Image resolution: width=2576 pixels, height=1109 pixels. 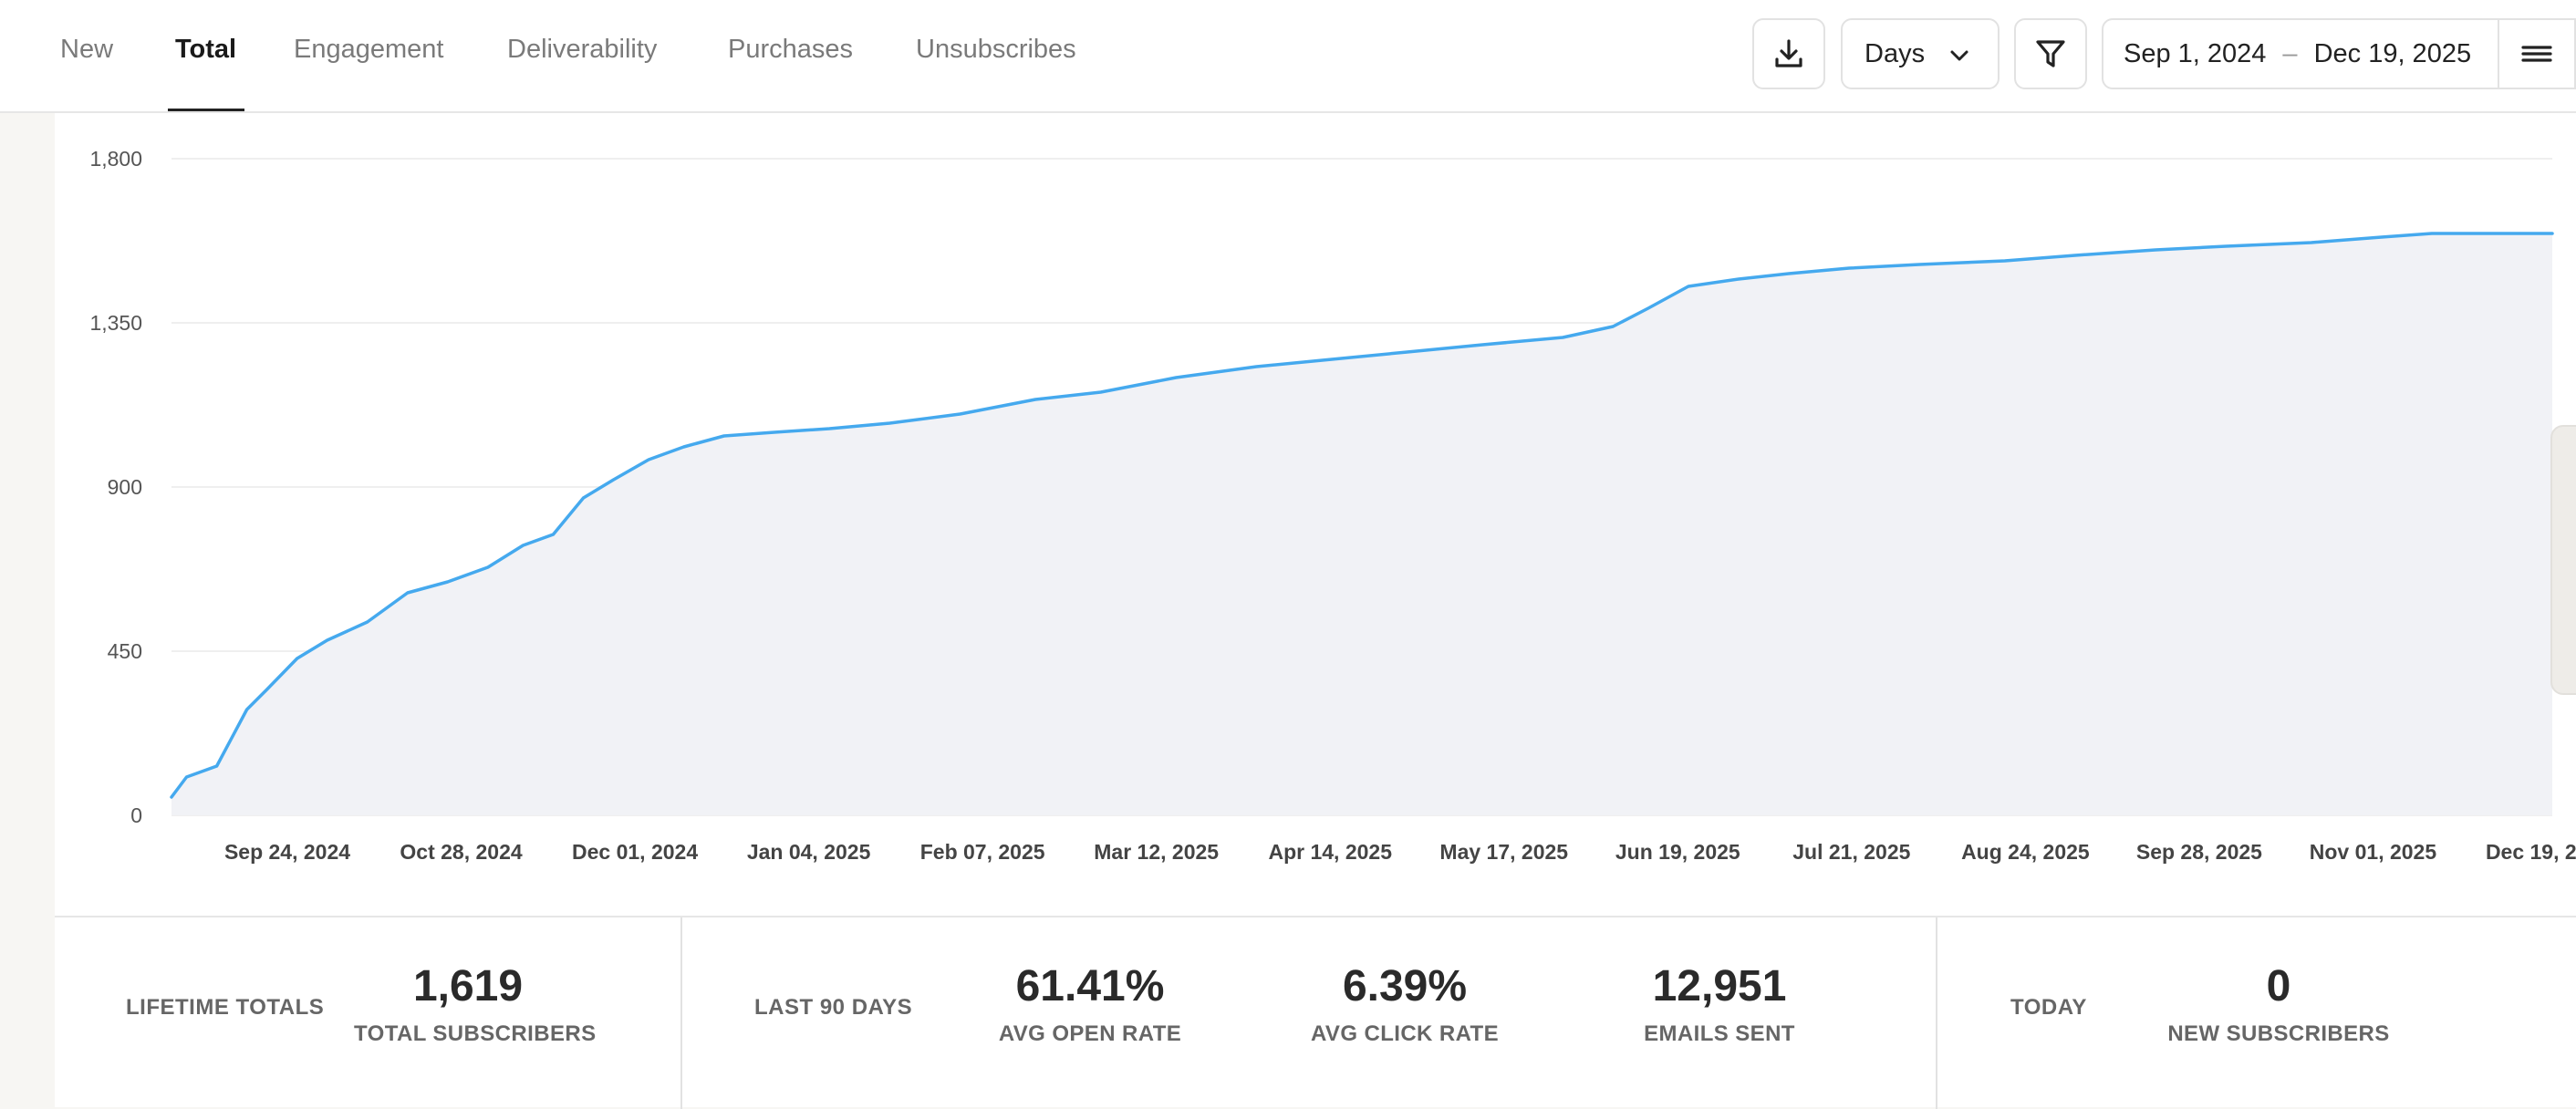 What do you see at coordinates (206, 49) in the screenshot?
I see `tab-total: Total` at bounding box center [206, 49].